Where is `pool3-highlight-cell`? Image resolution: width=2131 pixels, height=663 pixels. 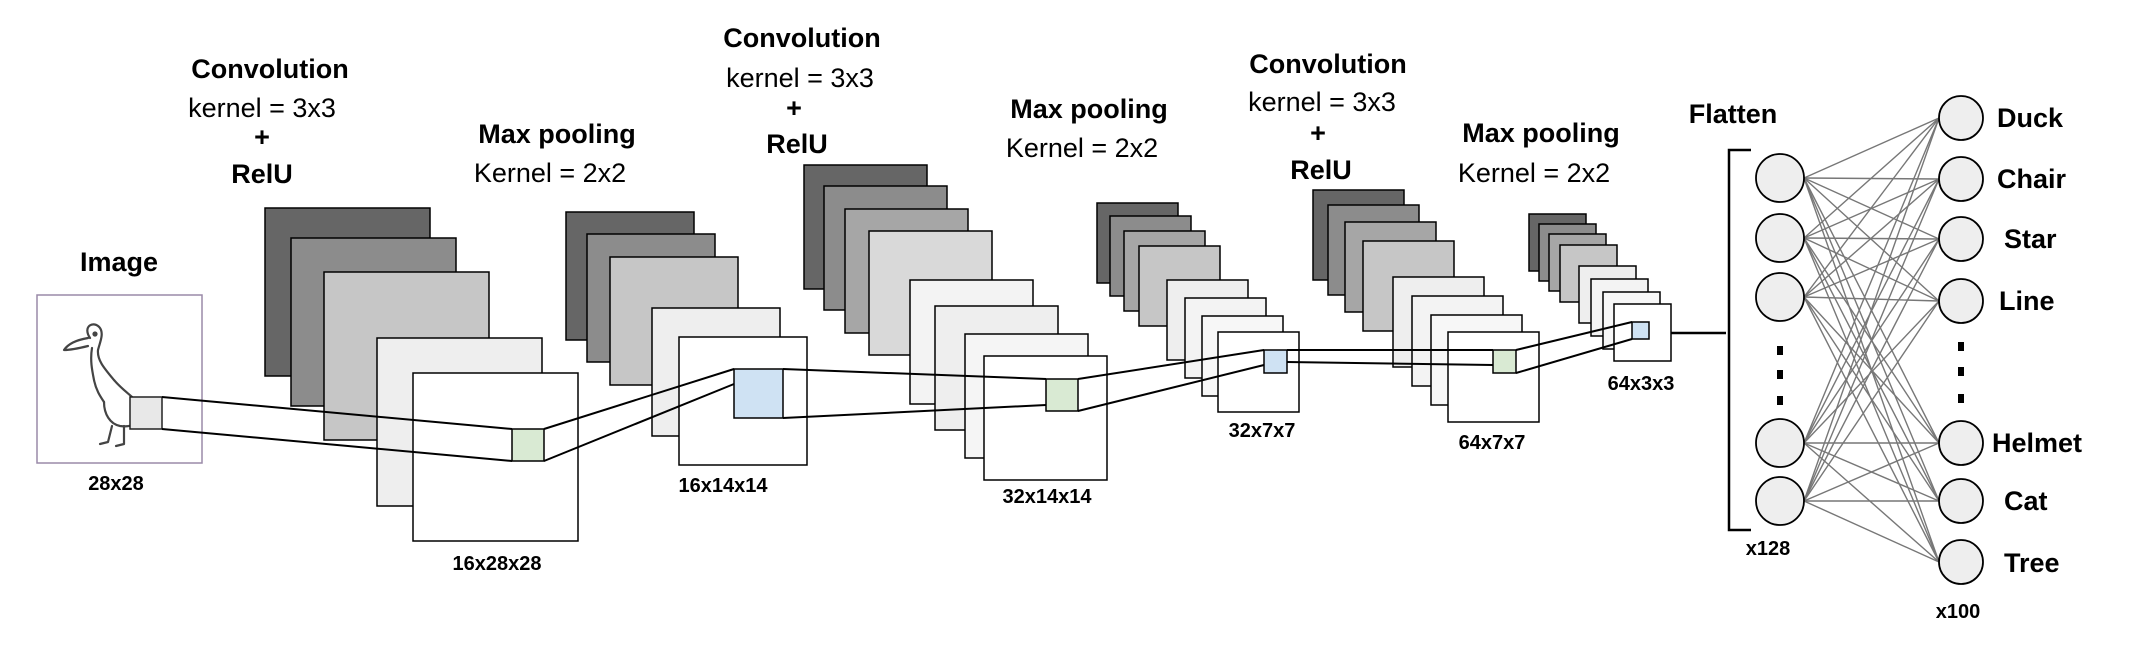
pool3-highlight-cell is located at coordinates (1640, 330).